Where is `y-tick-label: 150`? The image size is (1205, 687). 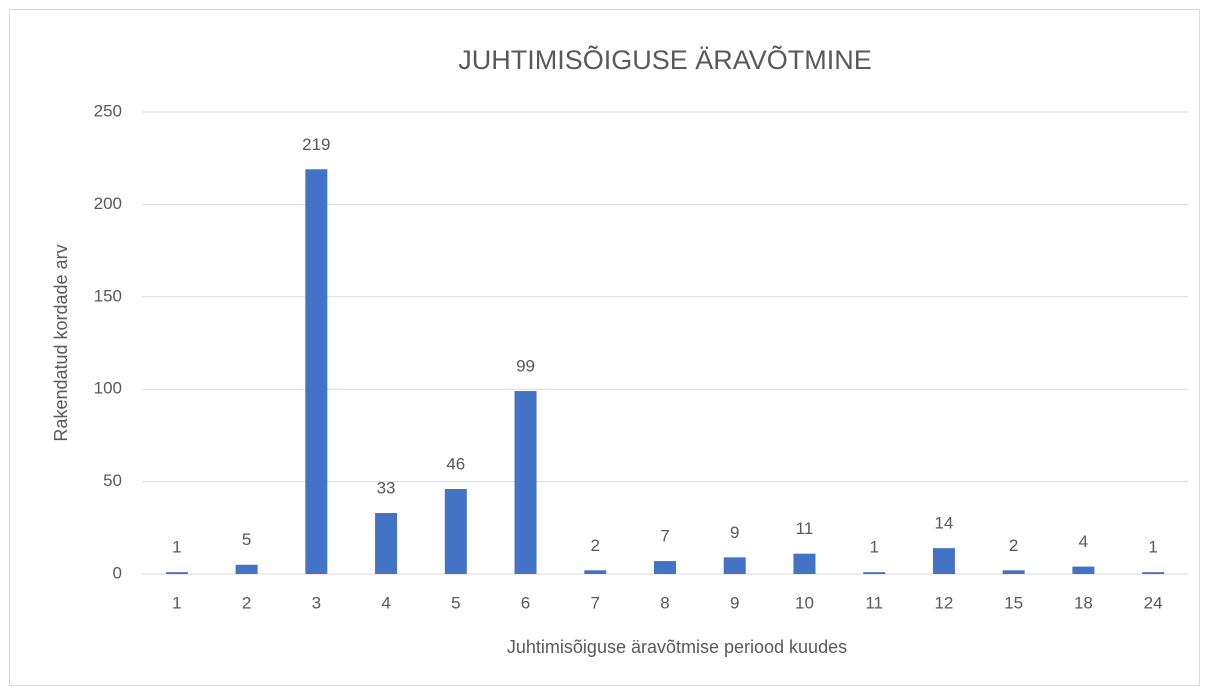
y-tick-label: 150 is located at coordinates (108, 295).